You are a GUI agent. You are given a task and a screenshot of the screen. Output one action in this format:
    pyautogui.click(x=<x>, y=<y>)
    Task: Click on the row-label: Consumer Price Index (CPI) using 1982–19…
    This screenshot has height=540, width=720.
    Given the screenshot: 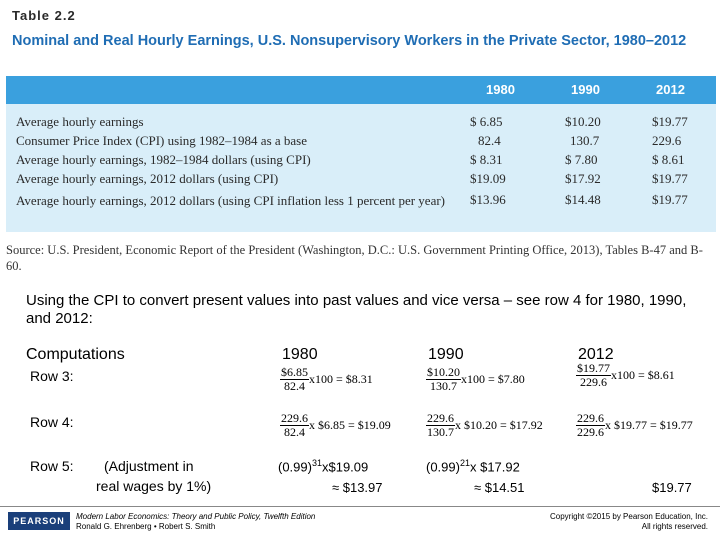 What is the action you would take?
    pyautogui.click(x=162, y=140)
    